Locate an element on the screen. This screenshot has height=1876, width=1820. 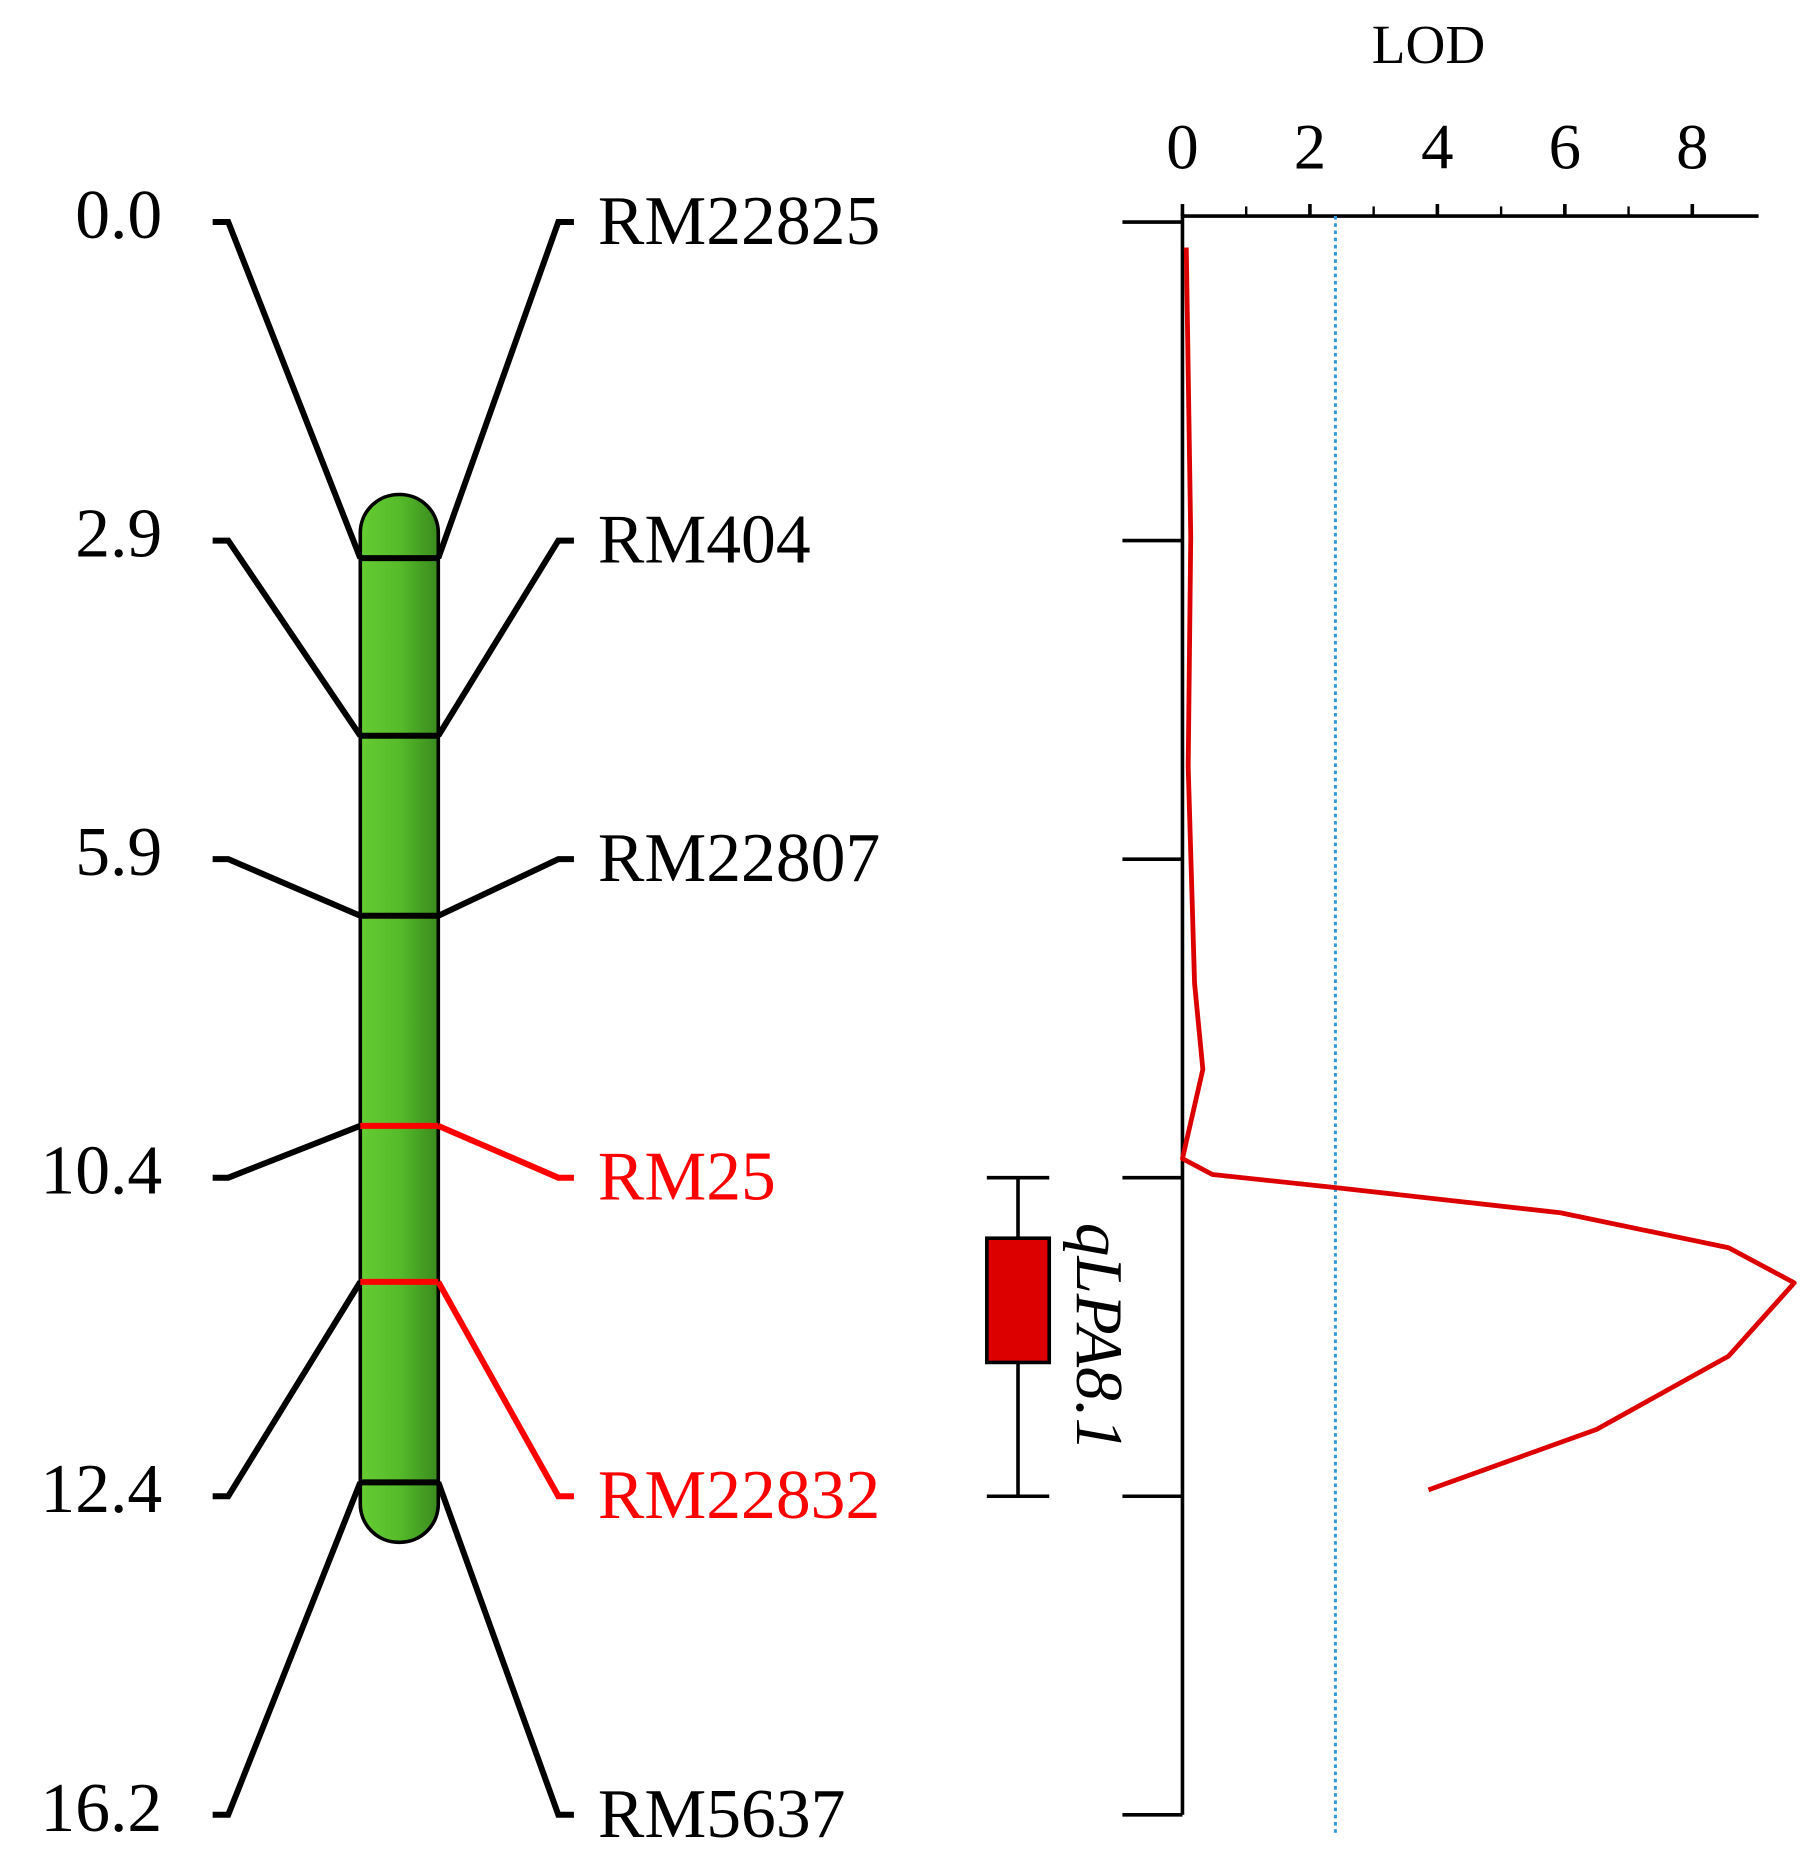
marker-name: RM5637 is located at coordinates (722, 1814).